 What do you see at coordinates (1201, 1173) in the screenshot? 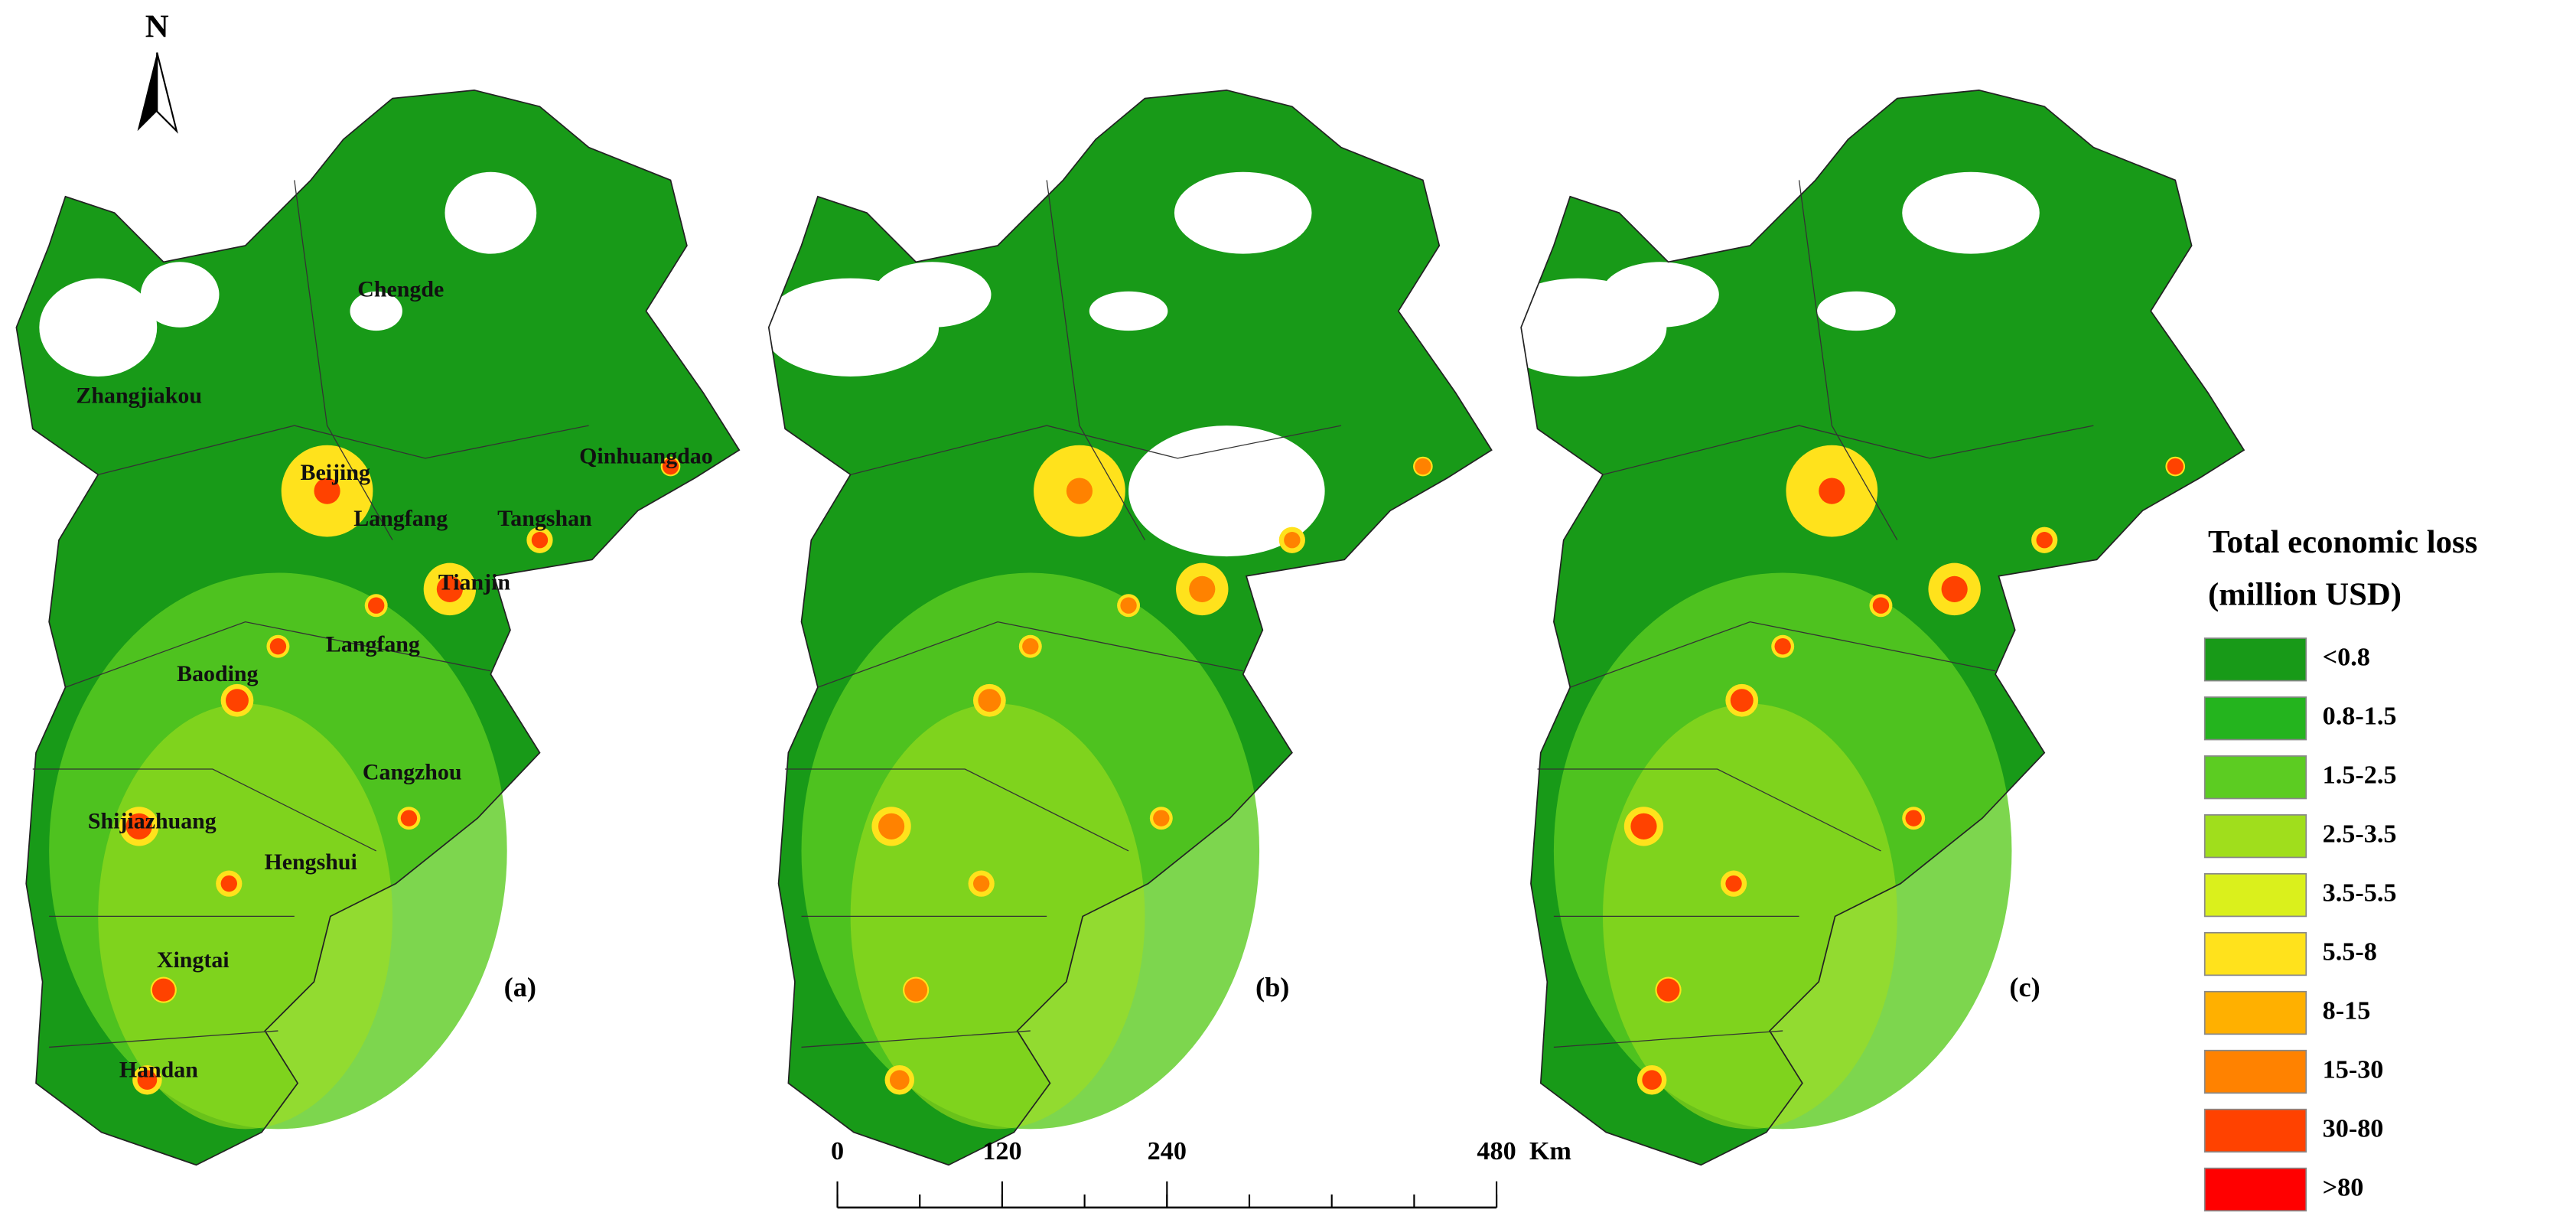
I see `scale-bar: 0 120 240 480 Km` at bounding box center [1201, 1173].